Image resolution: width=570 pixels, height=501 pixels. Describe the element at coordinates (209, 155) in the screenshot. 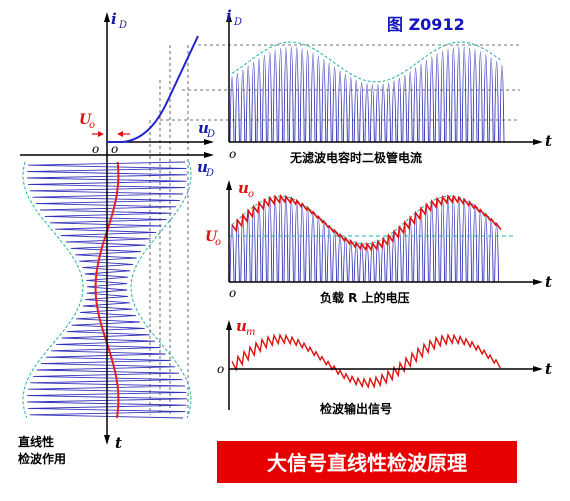

I see `left-voltage-axis-arrow` at that location.